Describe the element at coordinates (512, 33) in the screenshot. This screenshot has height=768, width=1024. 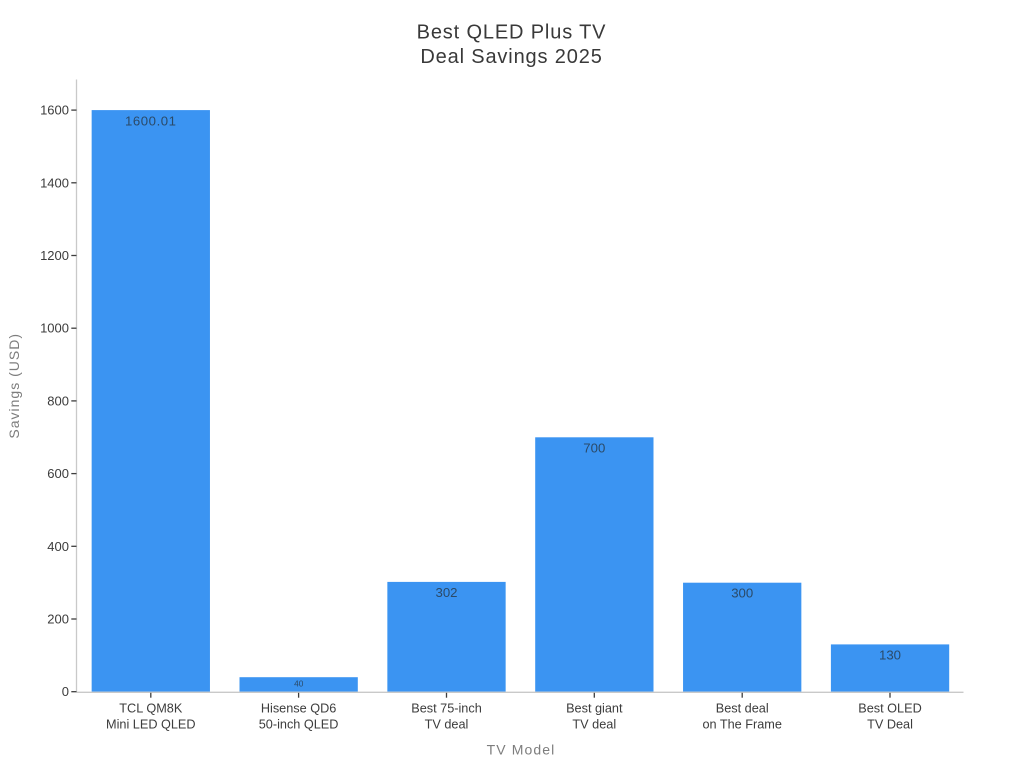
I see `svg-text: Best QLED Plus TV` at that location.